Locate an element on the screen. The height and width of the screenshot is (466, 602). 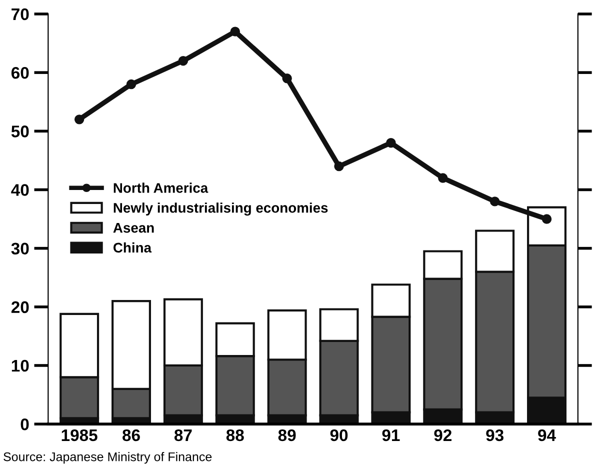
x-tick-label: 92 is located at coordinates (443, 435).